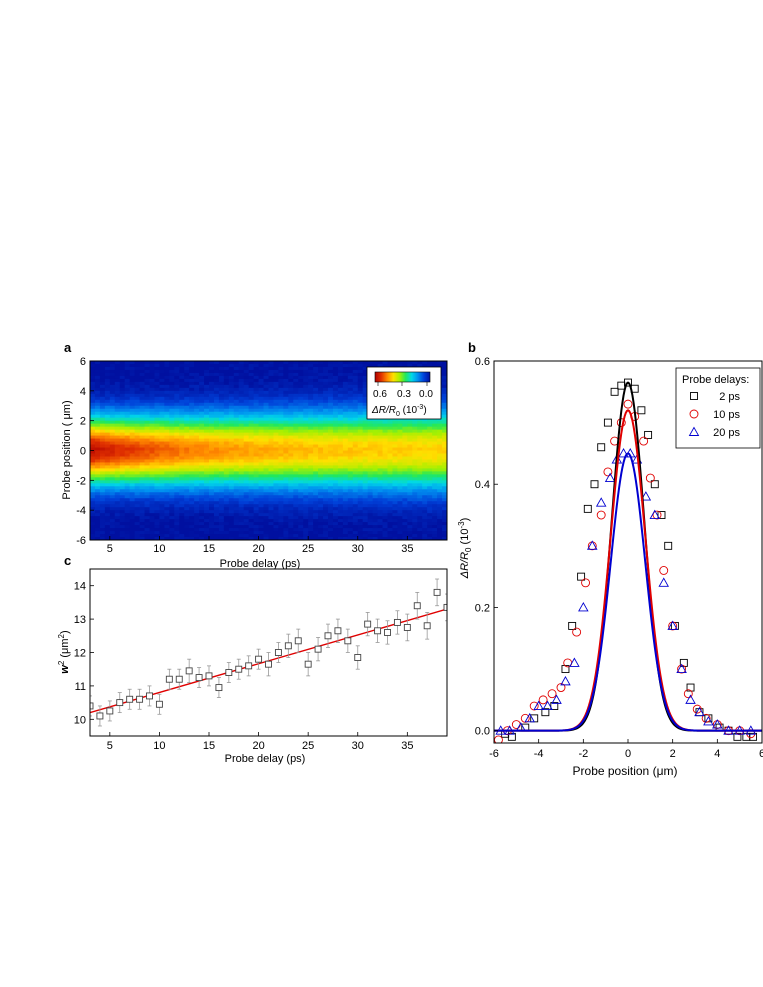 Image resolution: width=763 pixels, height=987 pixels. What do you see at coordinates (80, 654) in the screenshot?
I see `panel-c-y-tick-label: 12` at bounding box center [80, 654].